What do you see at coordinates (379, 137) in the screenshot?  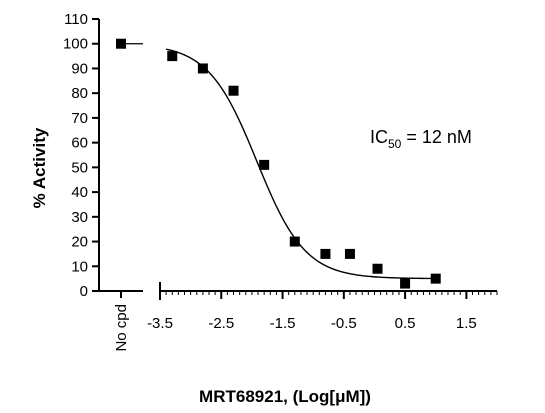 I see `ic50-prefix: IC` at bounding box center [379, 137].